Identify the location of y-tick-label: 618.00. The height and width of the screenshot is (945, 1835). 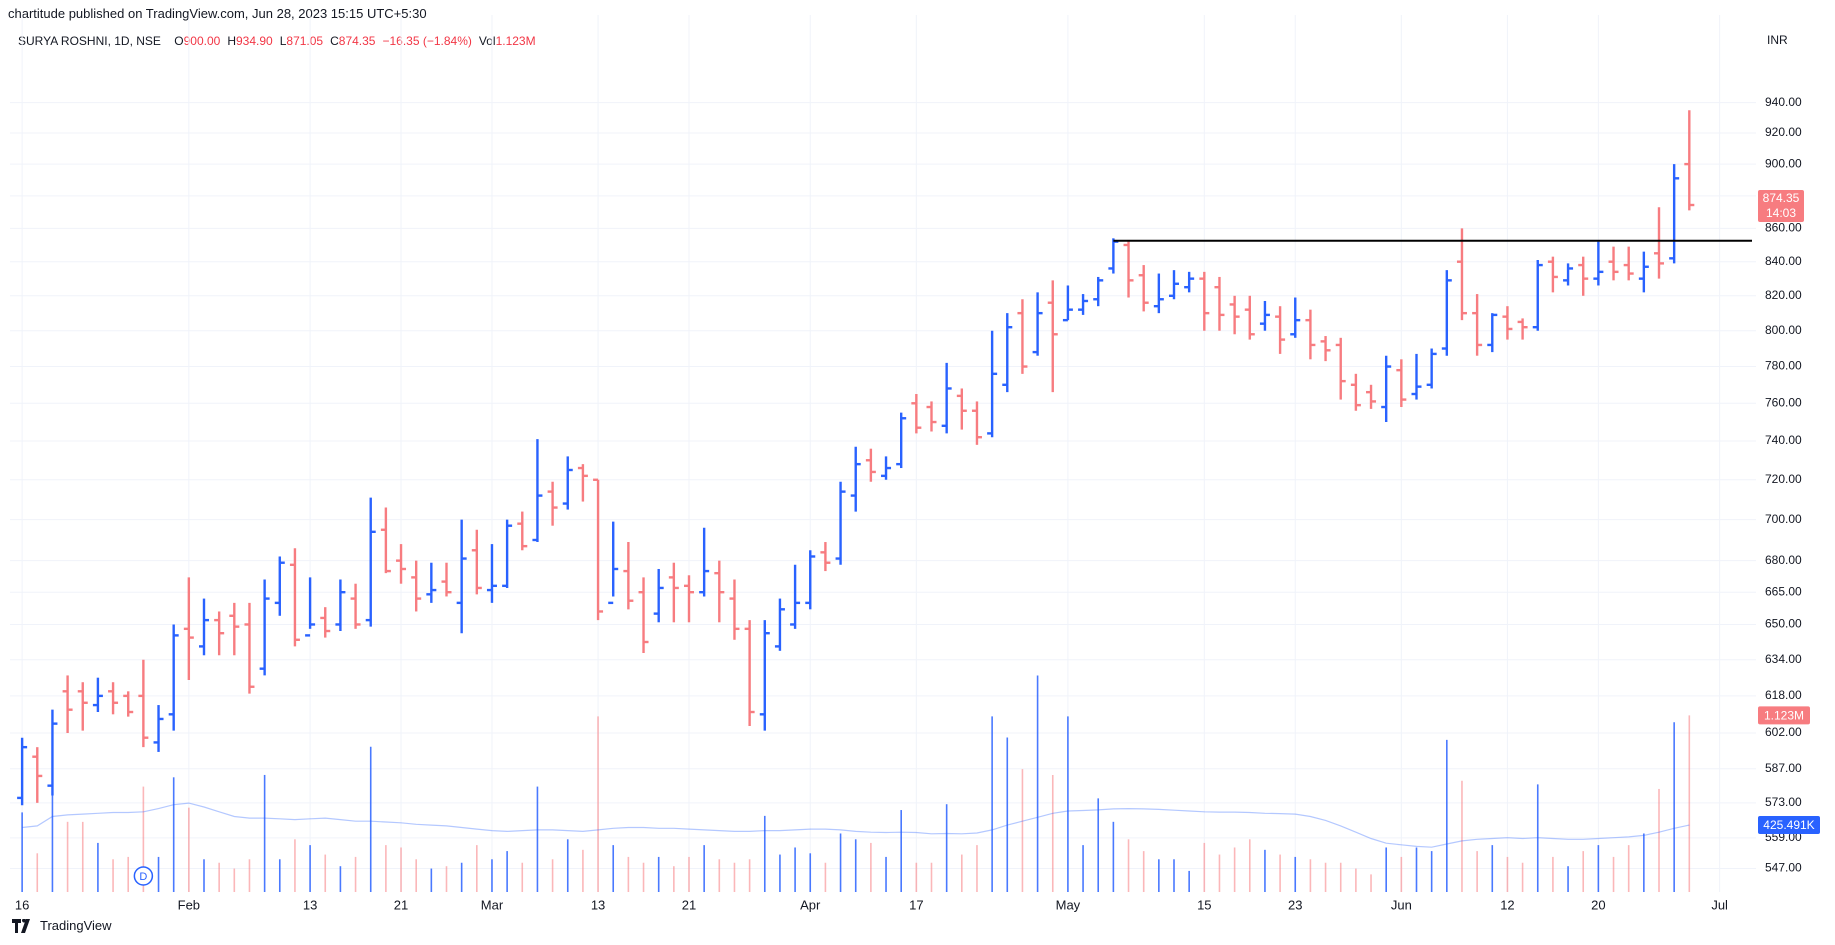
(1783, 695).